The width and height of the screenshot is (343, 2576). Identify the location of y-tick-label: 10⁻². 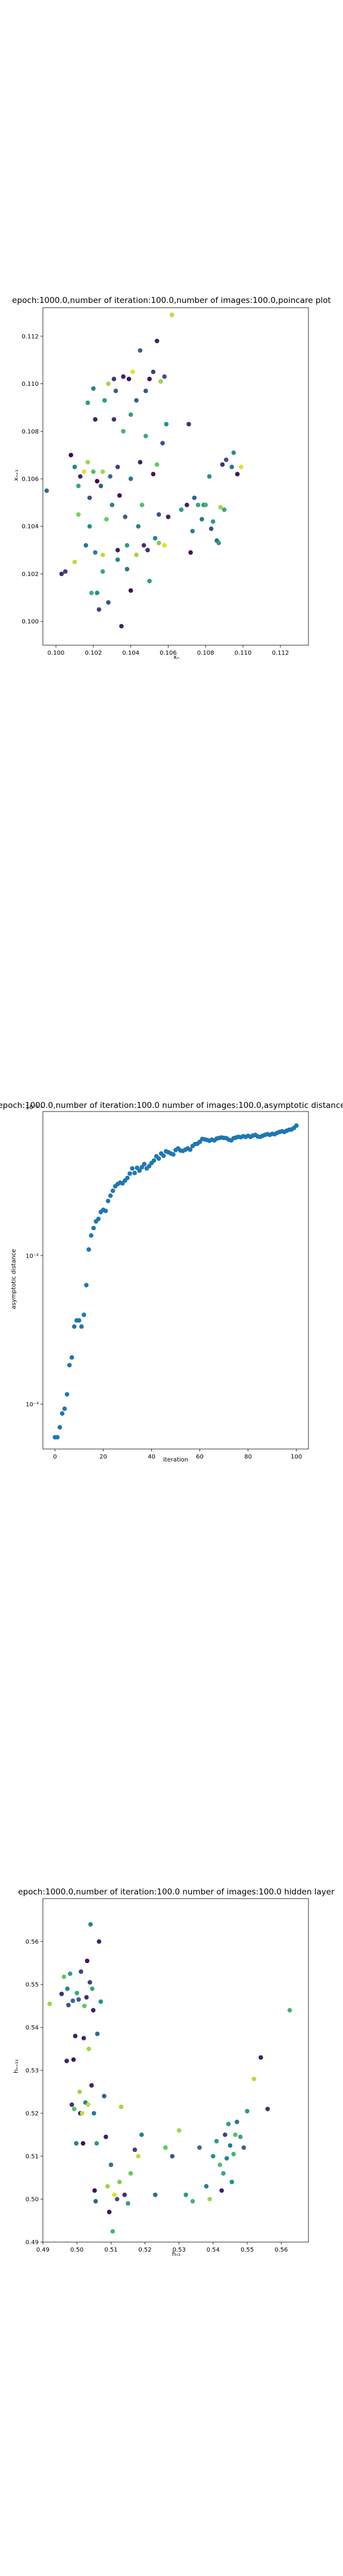
(33, 1256).